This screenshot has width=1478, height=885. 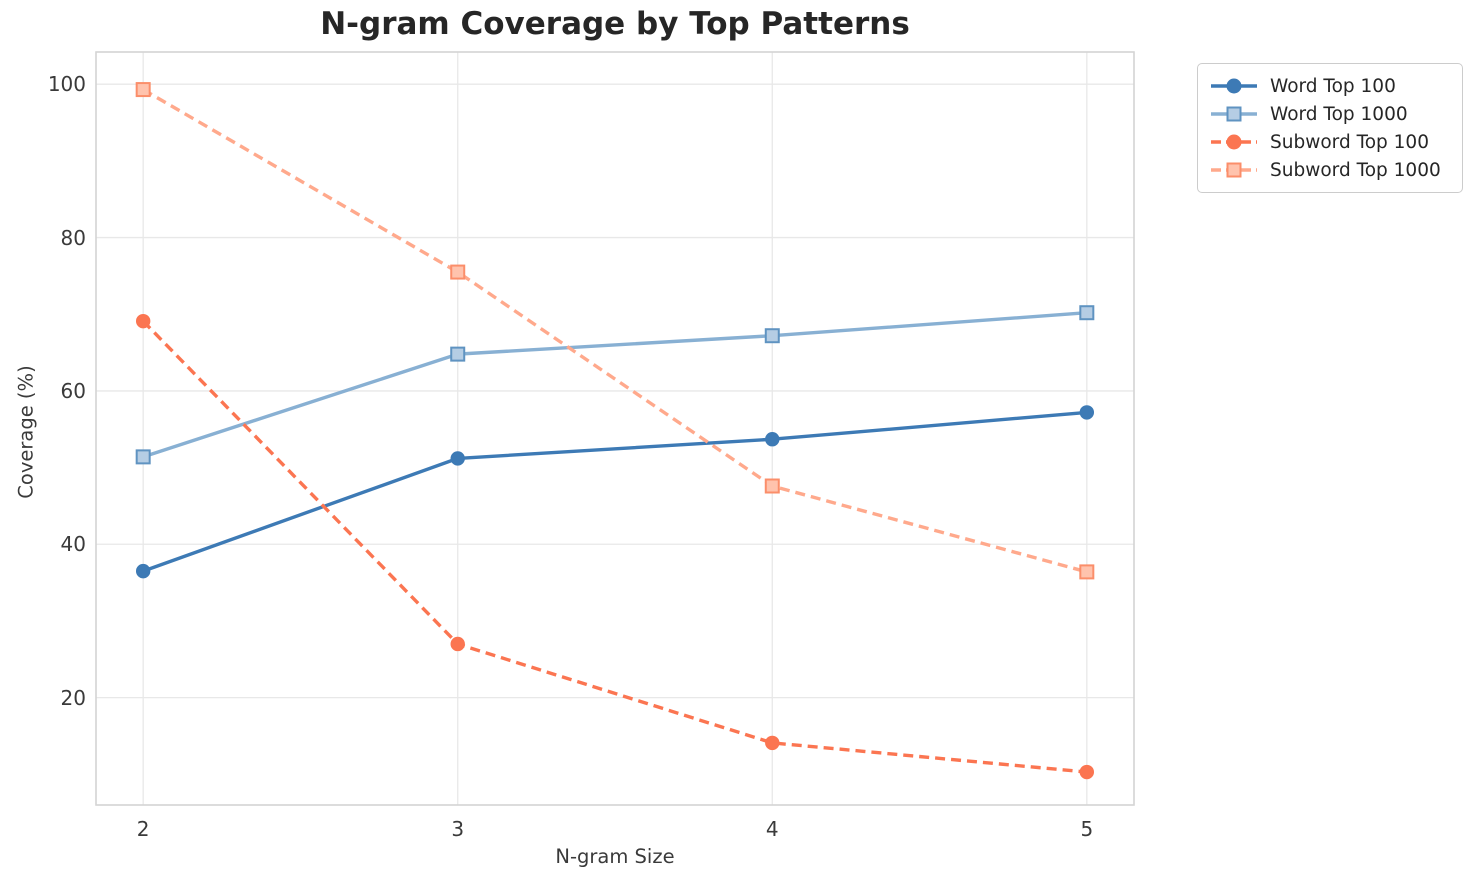 What do you see at coordinates (73, 544) in the screenshot?
I see `y-tick-label: 40` at bounding box center [73, 544].